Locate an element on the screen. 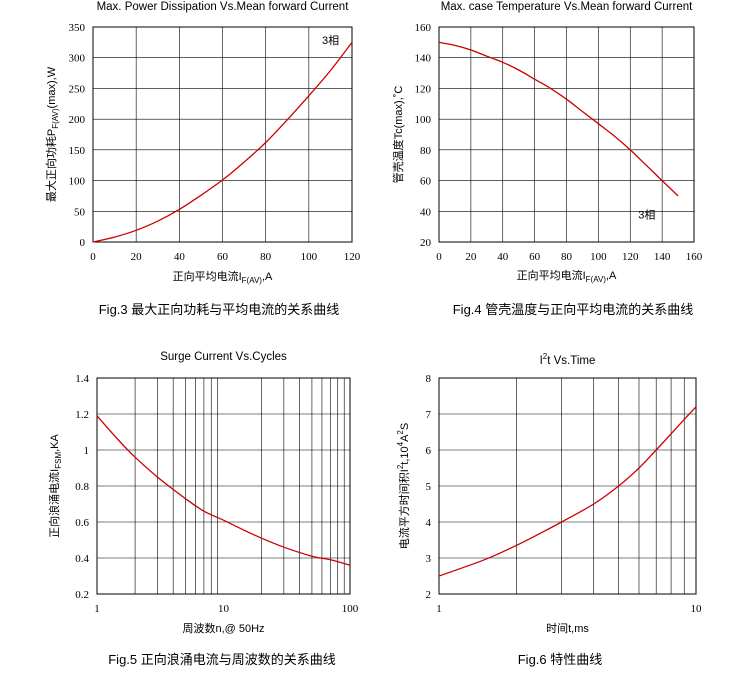  y-tick-label: 6 is located at coordinates (429, 451).